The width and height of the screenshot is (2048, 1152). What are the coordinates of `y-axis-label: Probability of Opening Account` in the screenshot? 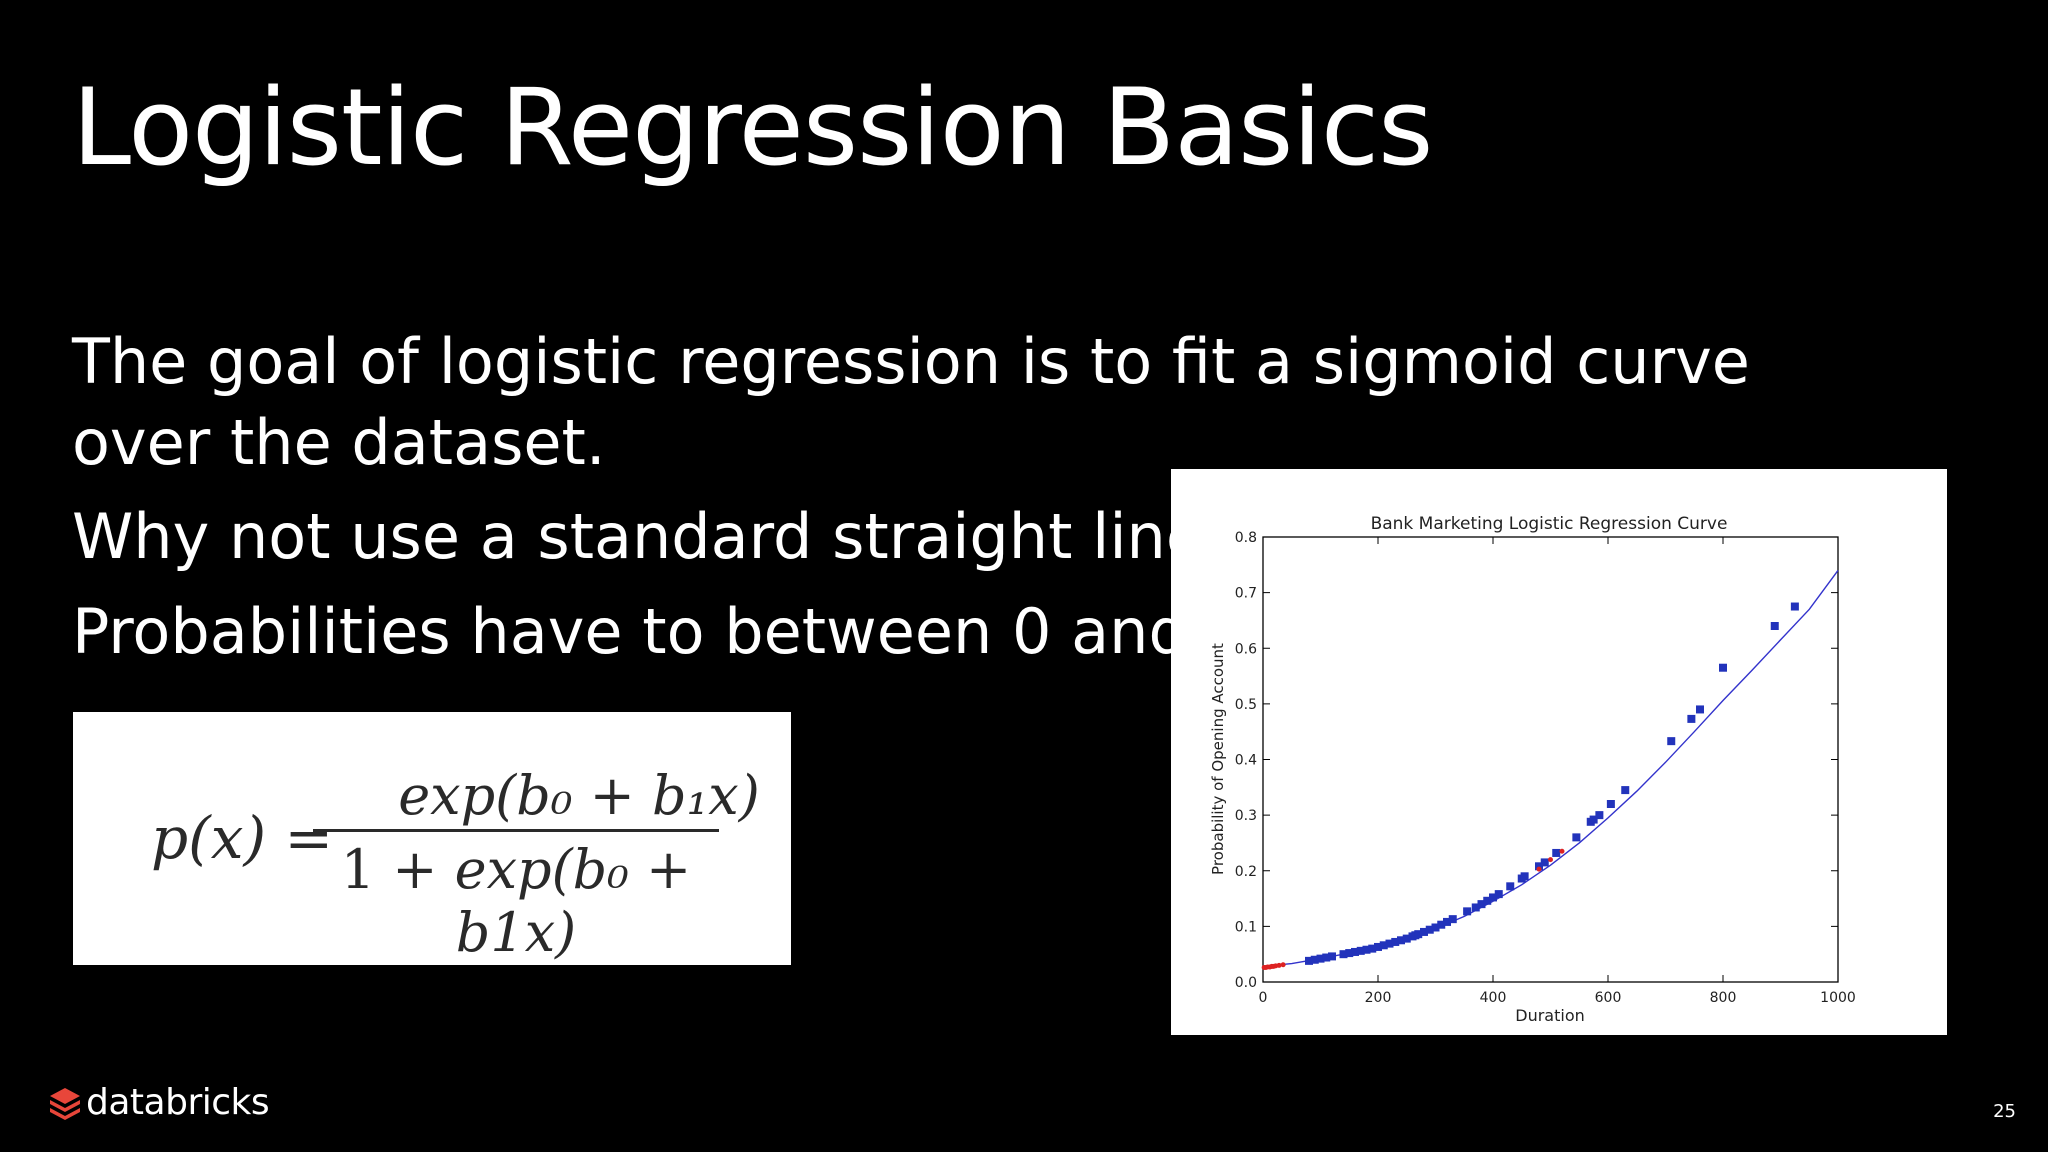 It's located at (1218, 759).